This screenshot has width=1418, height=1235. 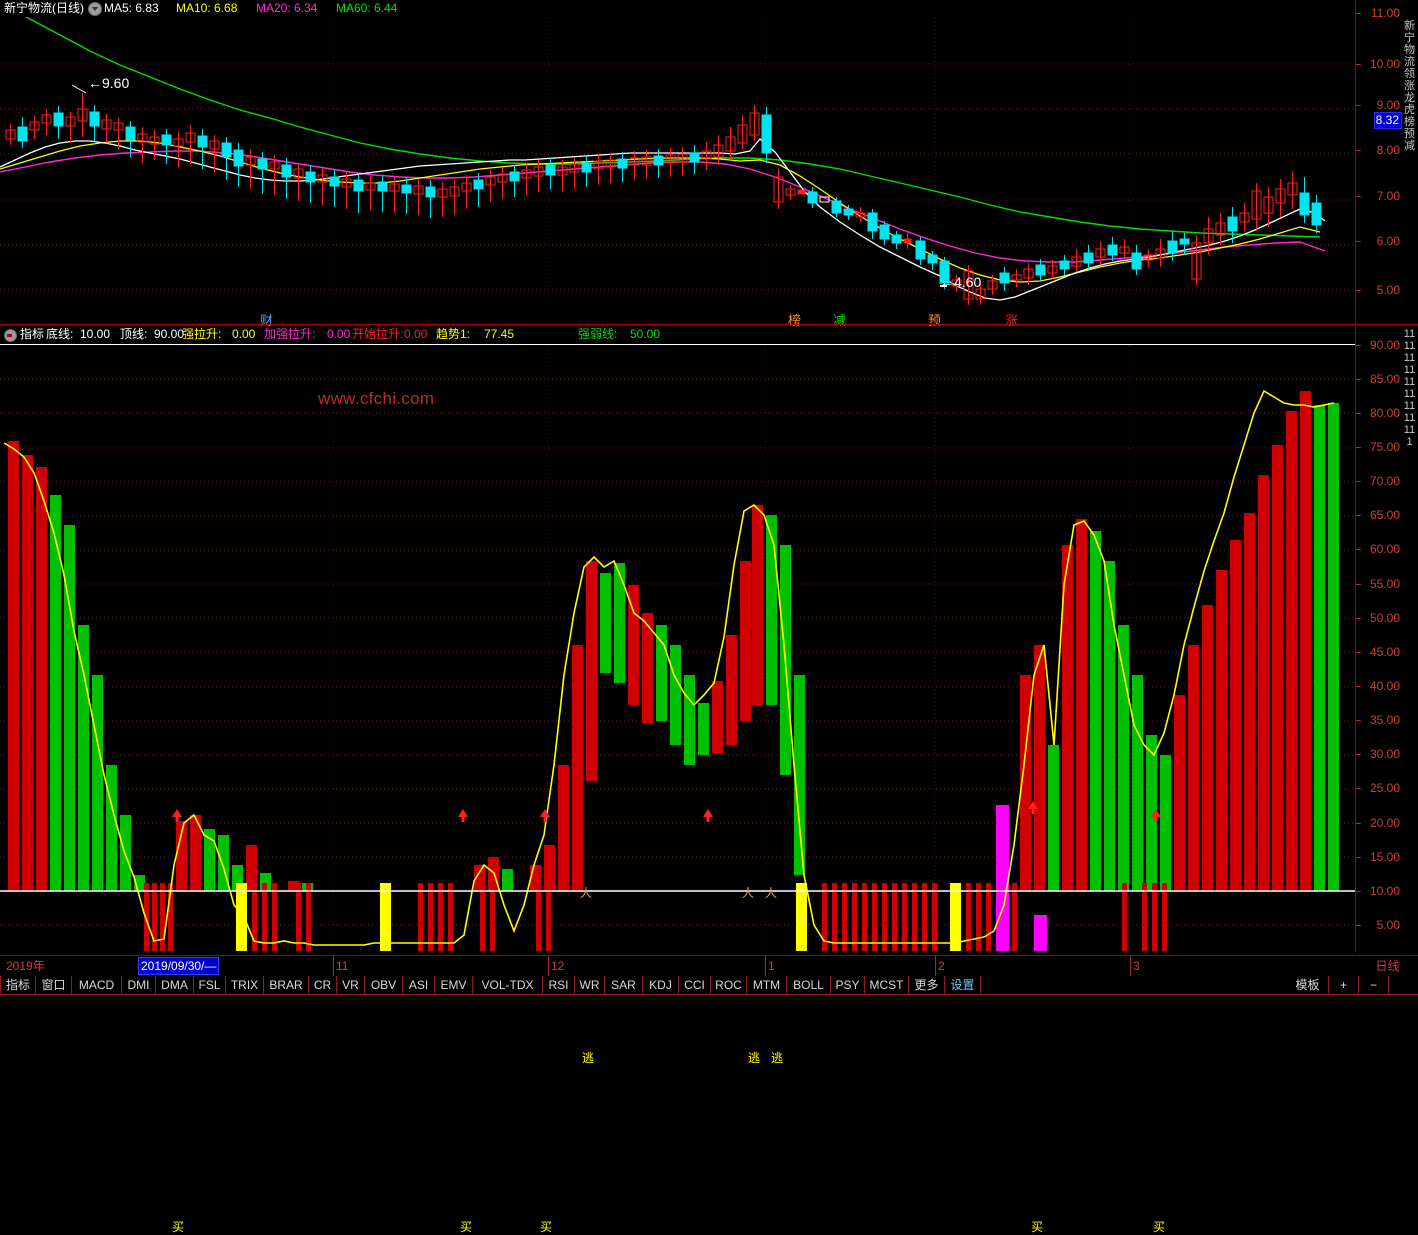 I want to click on toolbar-item-mcst: MCST, so click(x=887, y=985).